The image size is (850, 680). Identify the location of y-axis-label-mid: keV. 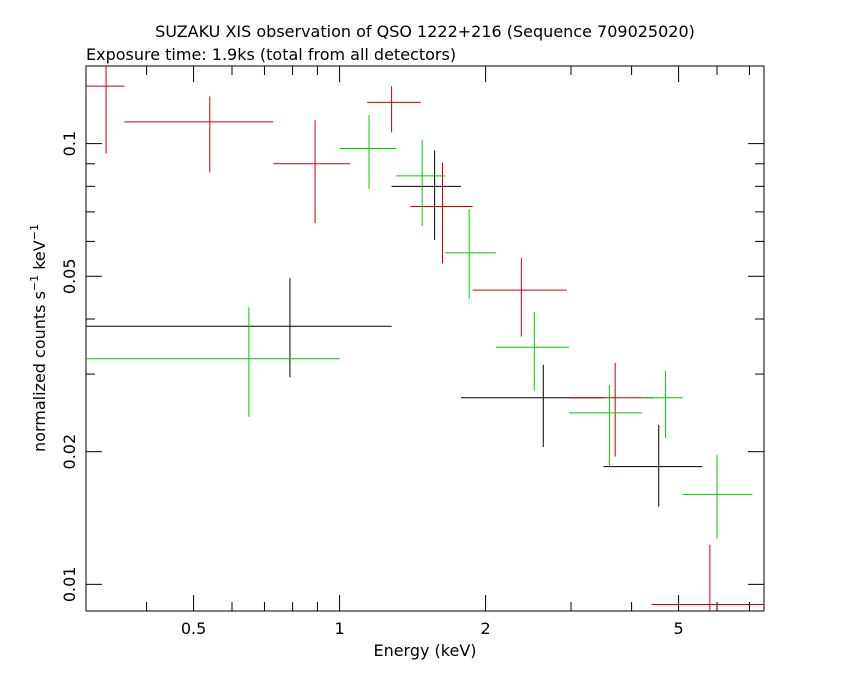
(39, 257).